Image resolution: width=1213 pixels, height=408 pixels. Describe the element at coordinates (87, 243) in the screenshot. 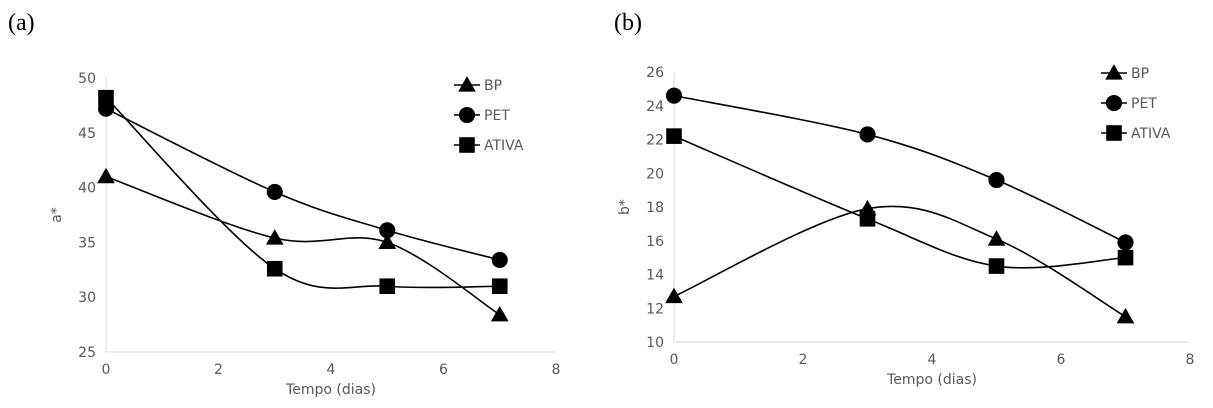

I see `y-tick-label: 35` at that location.